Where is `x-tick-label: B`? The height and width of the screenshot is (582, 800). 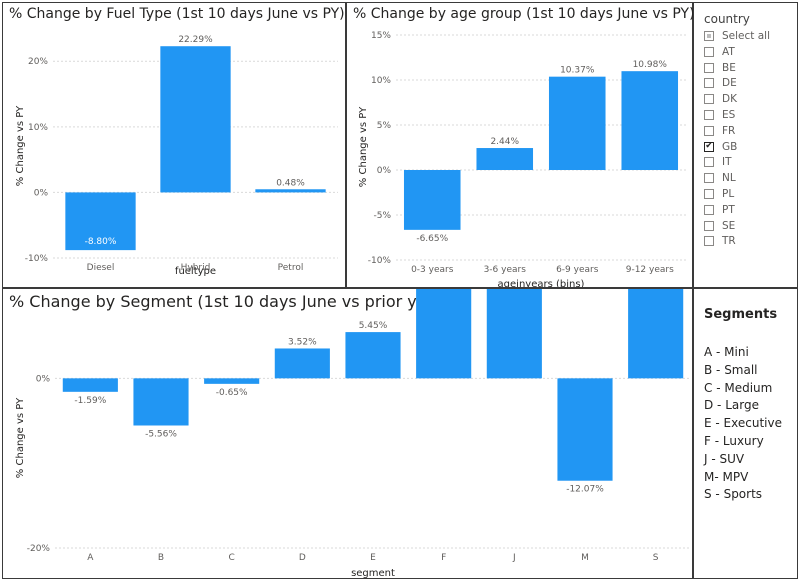
x-tick-label: B is located at coordinates (161, 558).